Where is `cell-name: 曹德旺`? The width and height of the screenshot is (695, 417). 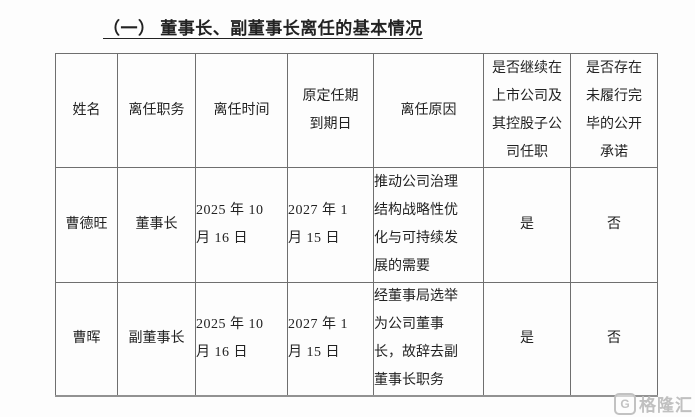
cell-name: 曹德旺 is located at coordinates (86, 225).